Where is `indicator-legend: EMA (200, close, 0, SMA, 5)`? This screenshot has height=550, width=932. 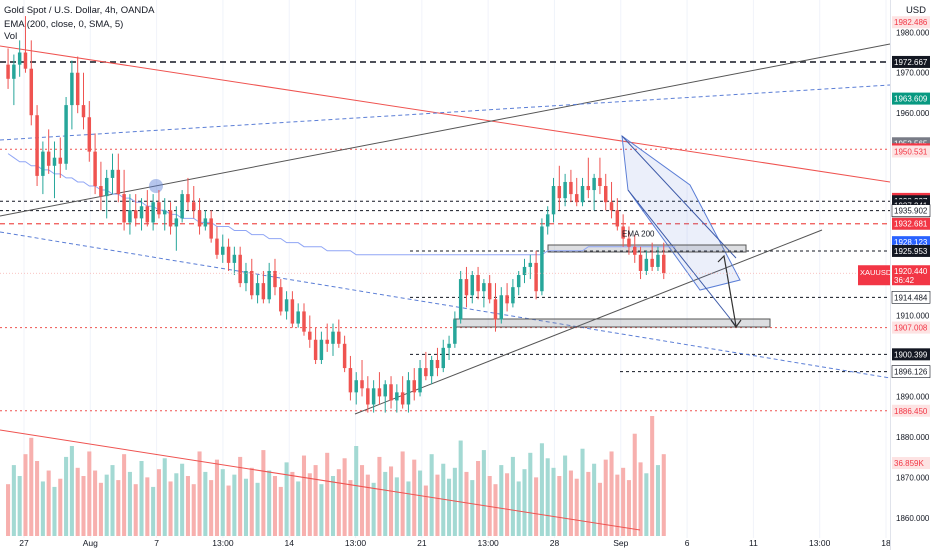
indicator-legend: EMA (200, close, 0, SMA, 5) is located at coordinates (64, 24).